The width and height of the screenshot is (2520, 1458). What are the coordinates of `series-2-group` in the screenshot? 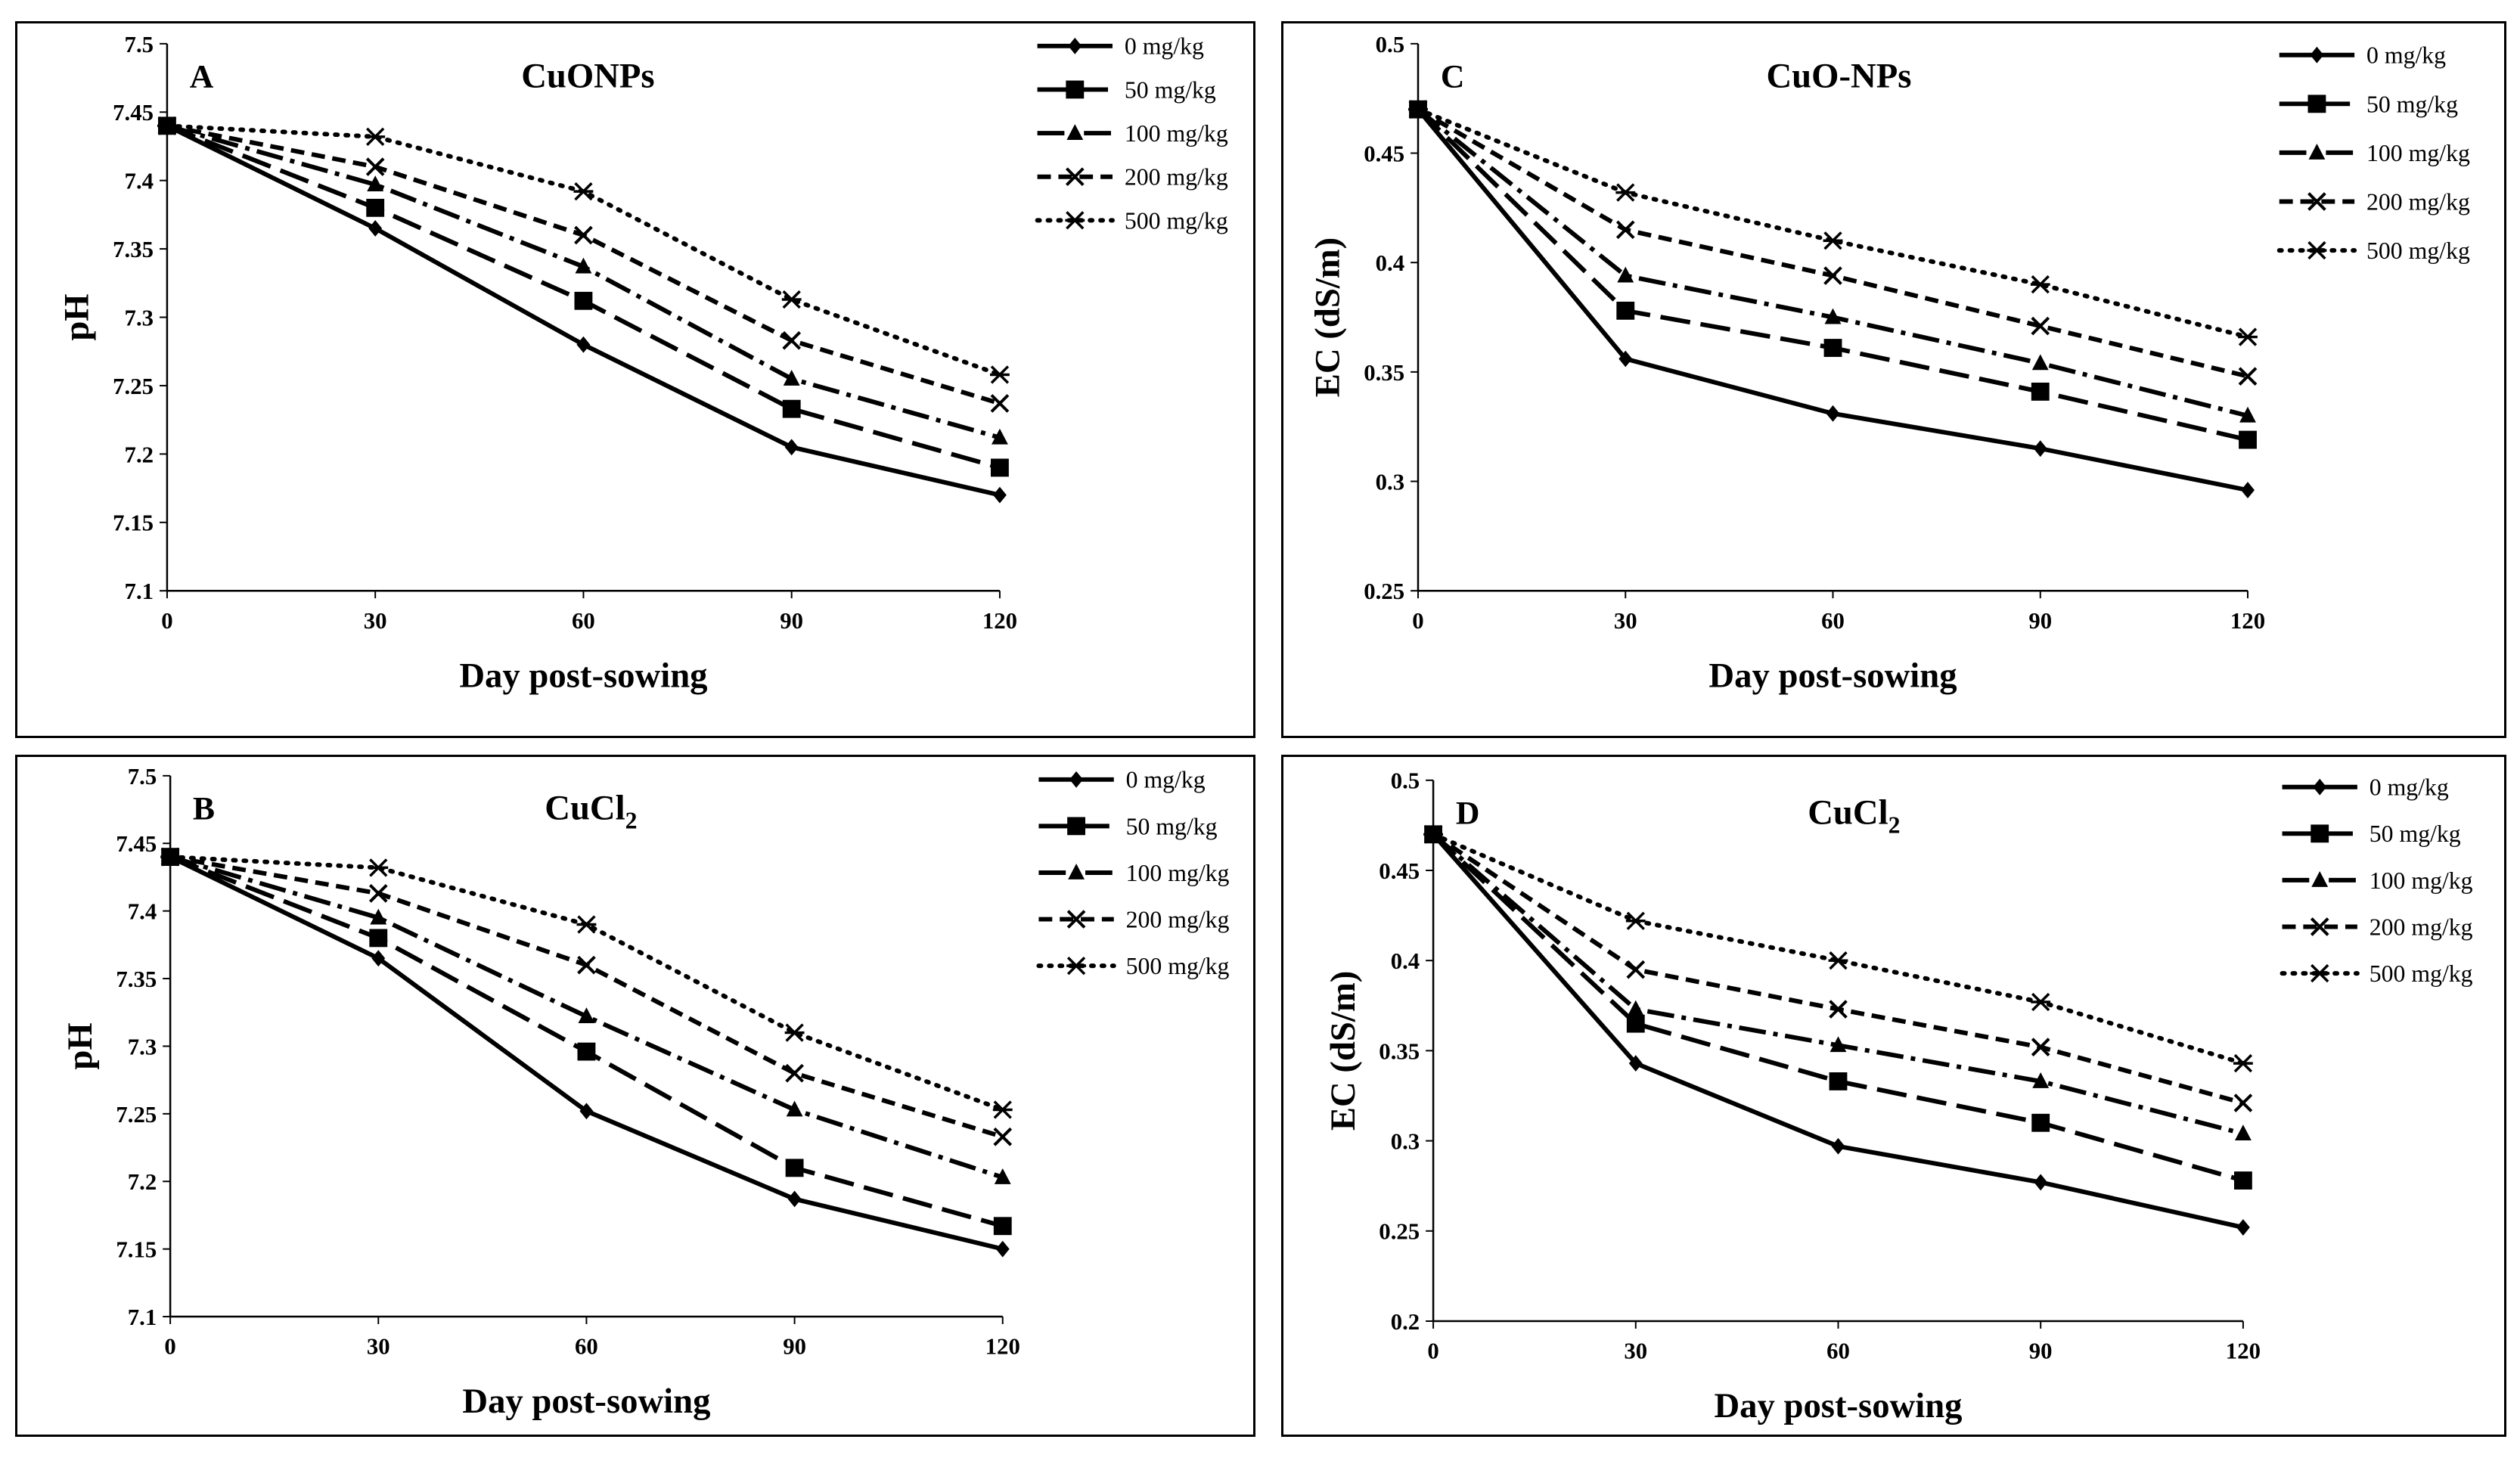 It's located at (1838, 983).